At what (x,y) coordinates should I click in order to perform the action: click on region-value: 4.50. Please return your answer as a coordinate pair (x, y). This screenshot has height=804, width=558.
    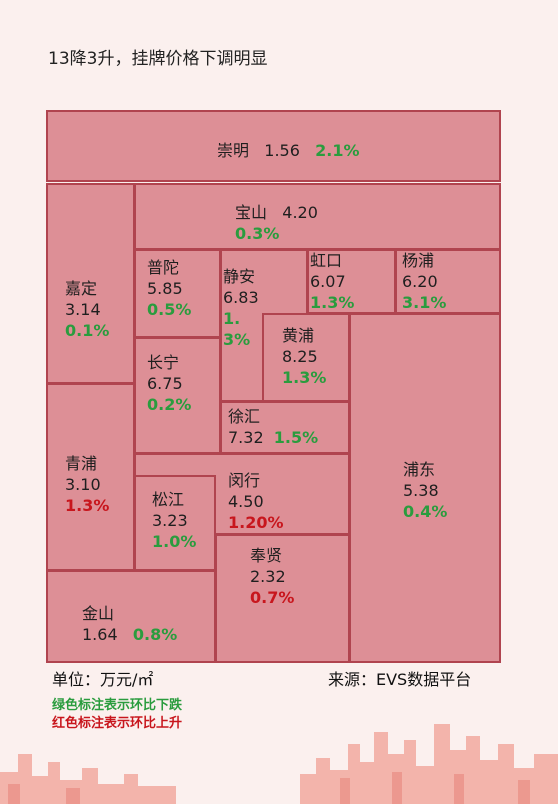
    Looking at the image, I should click on (246, 501).